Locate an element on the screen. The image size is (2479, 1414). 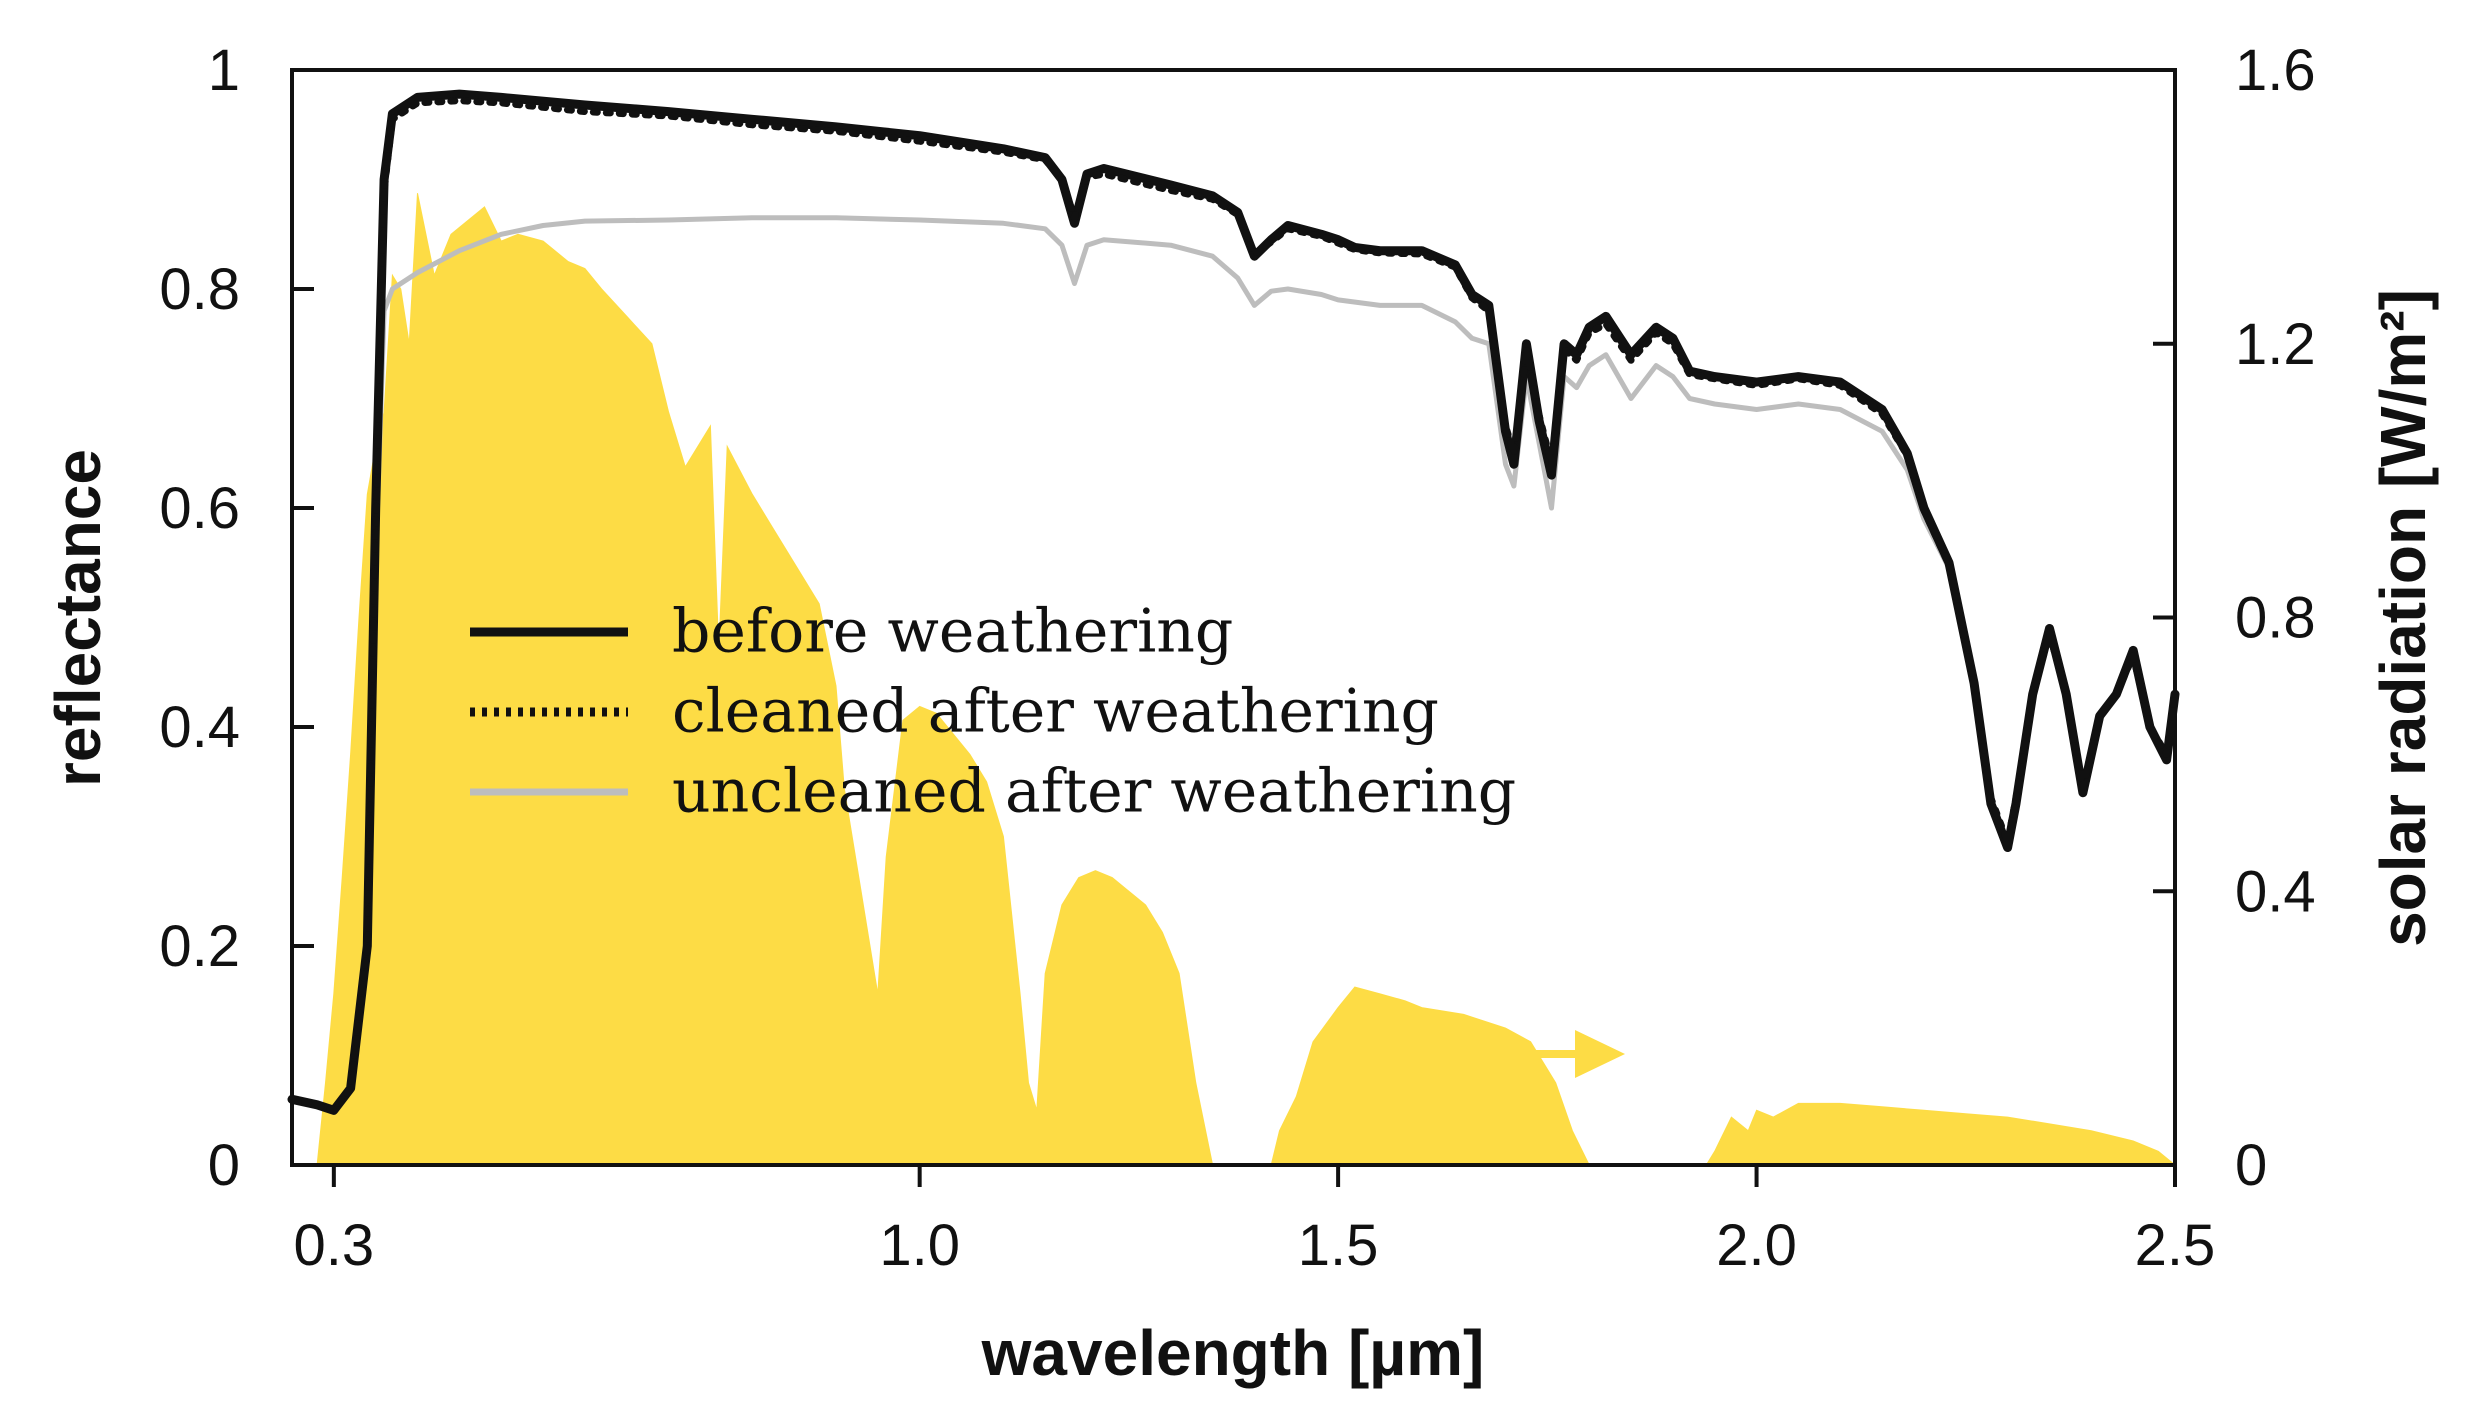
y-tick-label: 0.6 is located at coordinates (199, 508).